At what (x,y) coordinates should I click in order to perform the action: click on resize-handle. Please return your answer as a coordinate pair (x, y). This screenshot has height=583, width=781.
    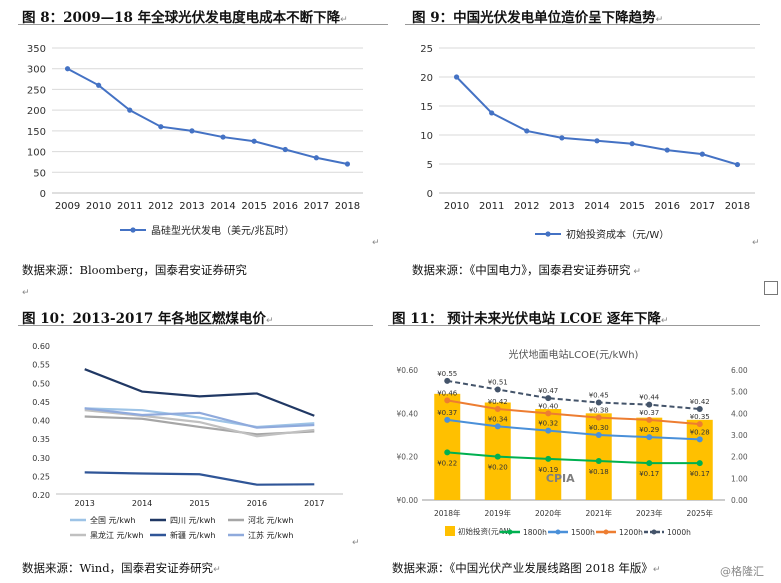
    Looking at the image, I should click on (771, 288).